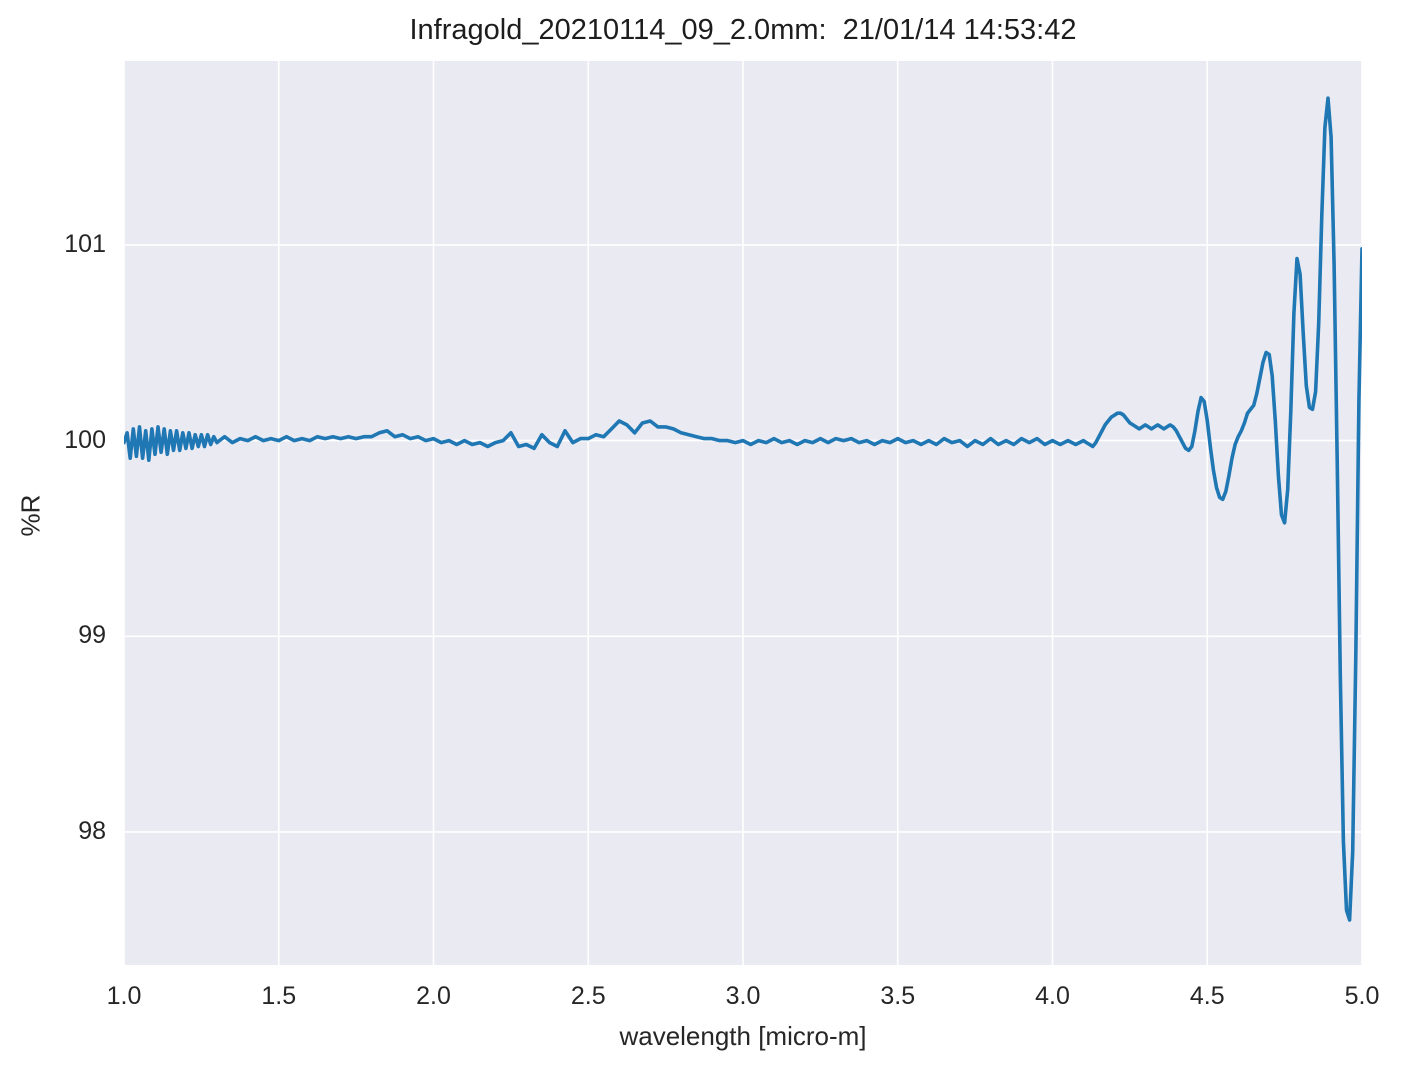 The image size is (1402, 1069). I want to click on x-axis-label: wavelength [micro-m], so click(743, 1036).